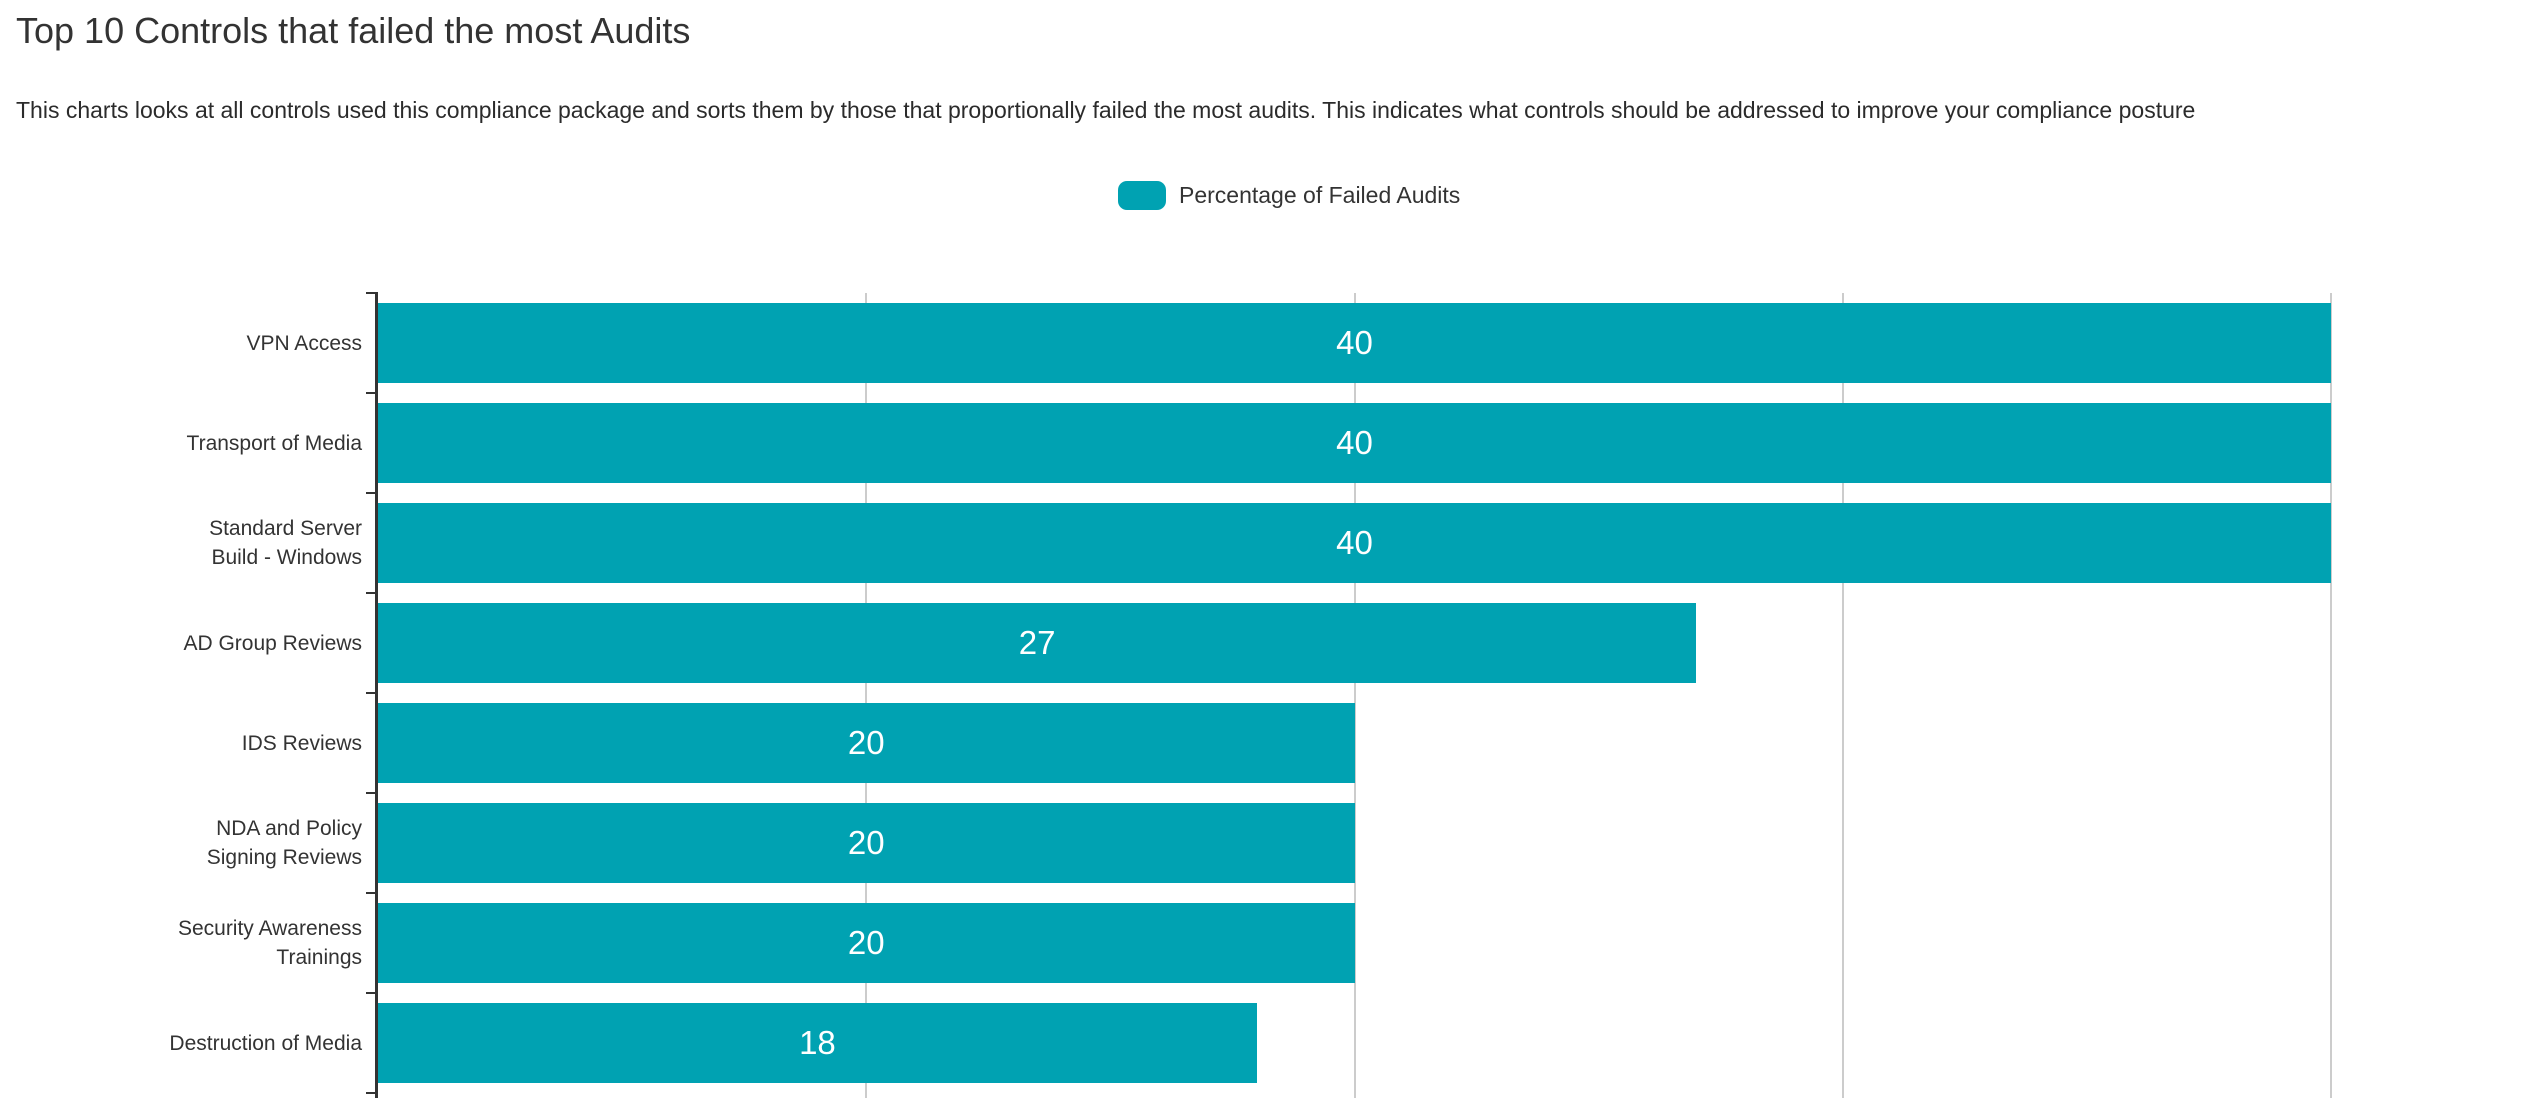  What do you see at coordinates (181, 943) in the screenshot?
I see `category-label-security-awareness-trainings: Security Awareness Trainings` at bounding box center [181, 943].